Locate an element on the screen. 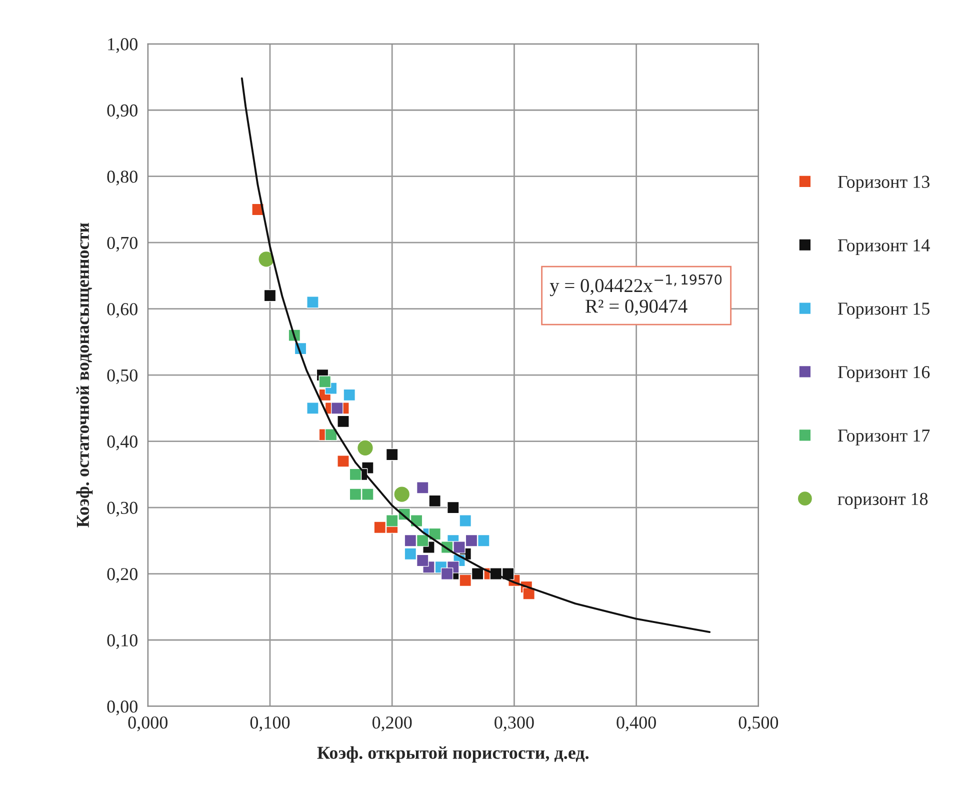 The width and height of the screenshot is (954, 798). y-tick-label: 0,70 is located at coordinates (122, 244).